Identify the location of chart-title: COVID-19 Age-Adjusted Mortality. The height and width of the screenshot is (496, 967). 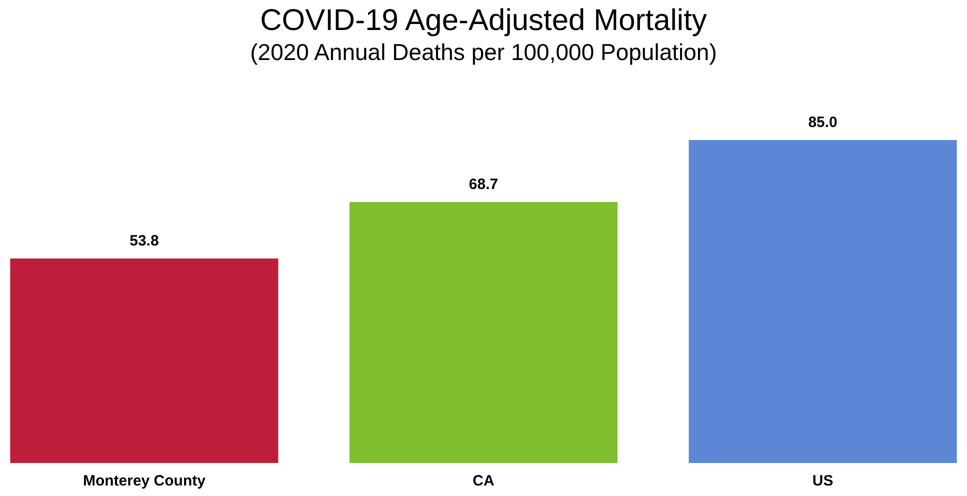
(483, 20).